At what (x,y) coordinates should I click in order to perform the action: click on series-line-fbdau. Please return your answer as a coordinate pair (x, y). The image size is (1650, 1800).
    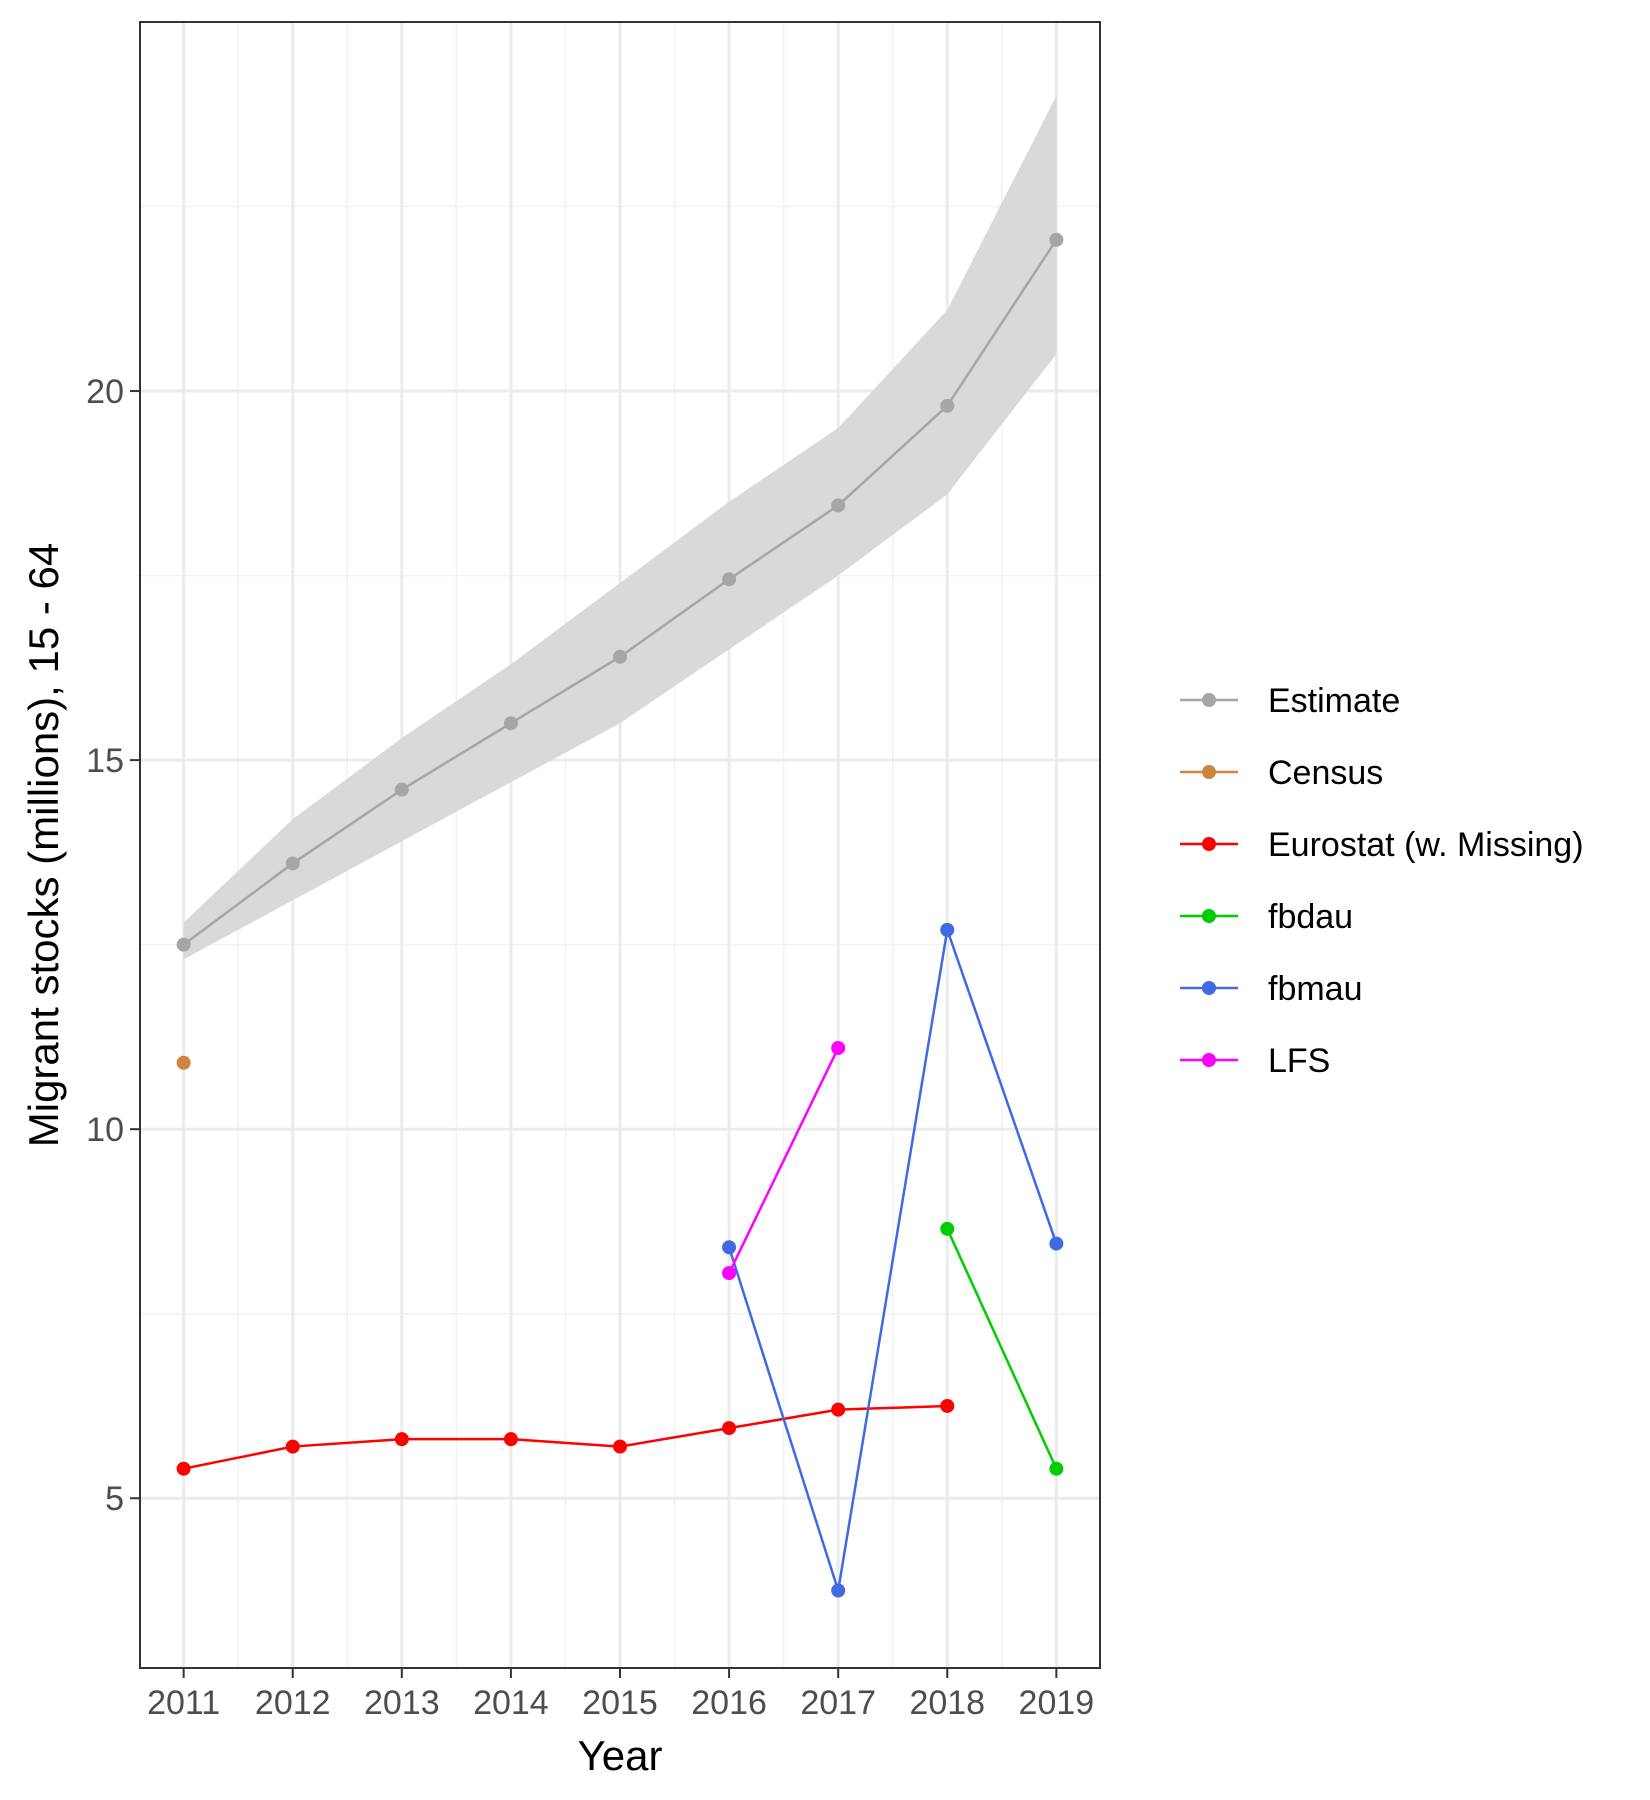
    Looking at the image, I should click on (1002, 1349).